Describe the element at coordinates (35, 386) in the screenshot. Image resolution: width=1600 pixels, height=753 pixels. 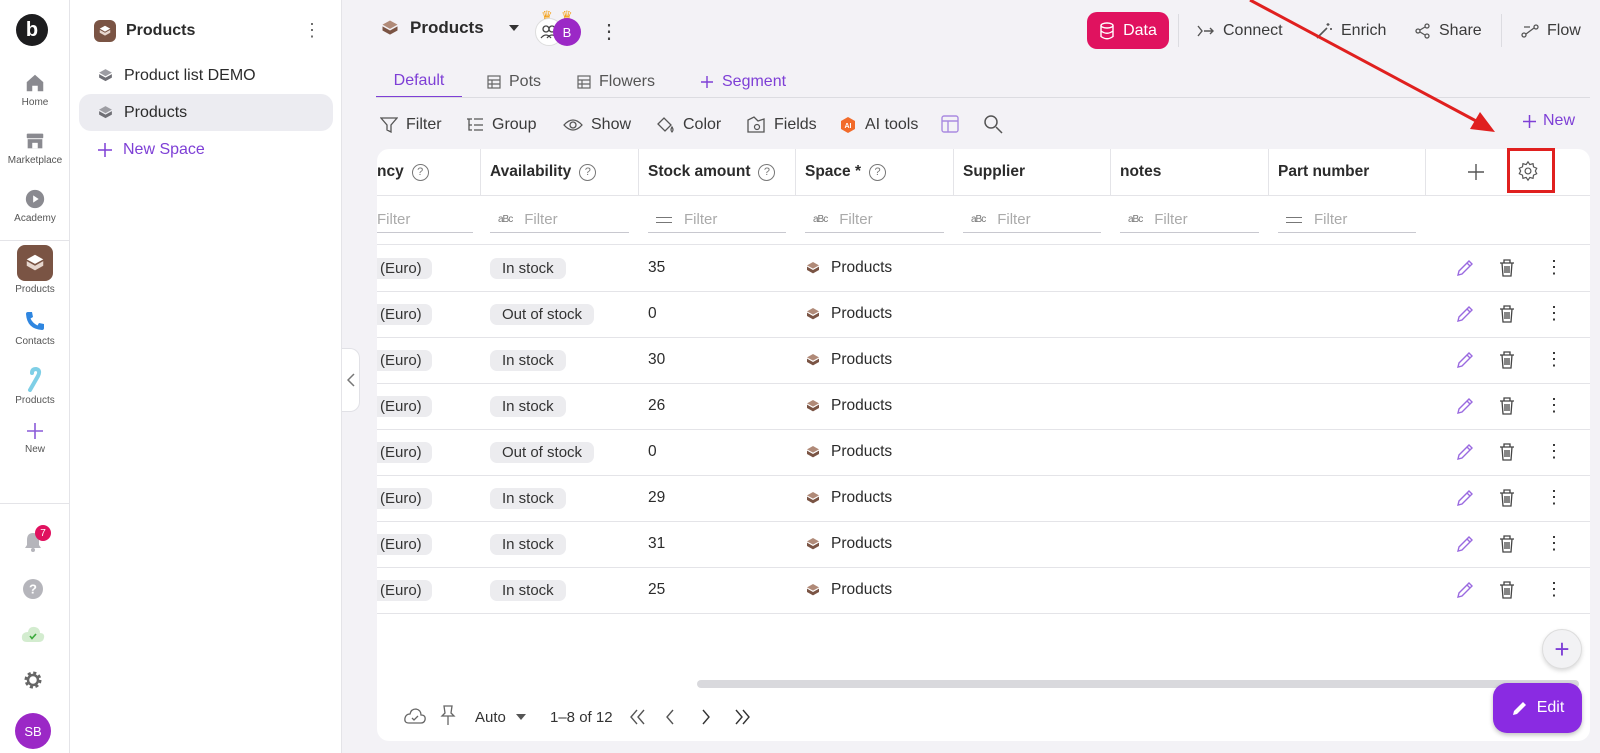
I see `rail-item-products-2: Products` at that location.